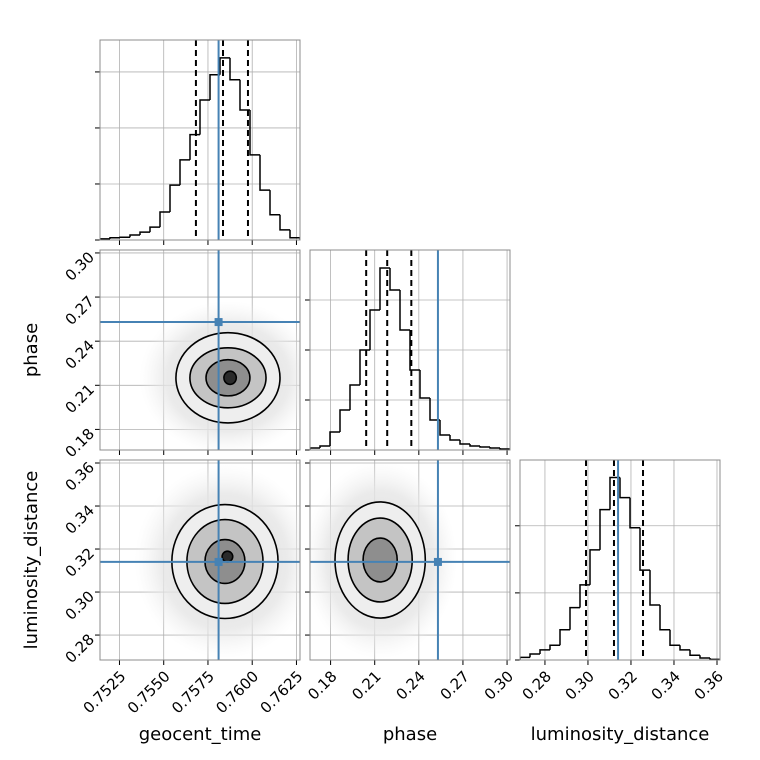  Describe the element at coordinates (237, 692) in the screenshot. I see `x-tick-label: 0.7600` at that location.